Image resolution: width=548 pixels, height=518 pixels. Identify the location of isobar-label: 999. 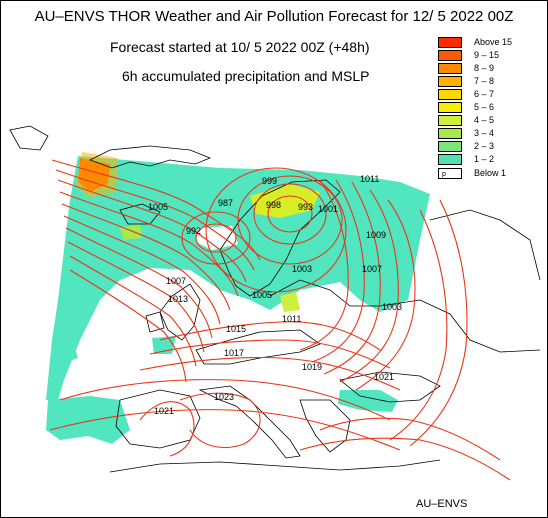
(269, 181).